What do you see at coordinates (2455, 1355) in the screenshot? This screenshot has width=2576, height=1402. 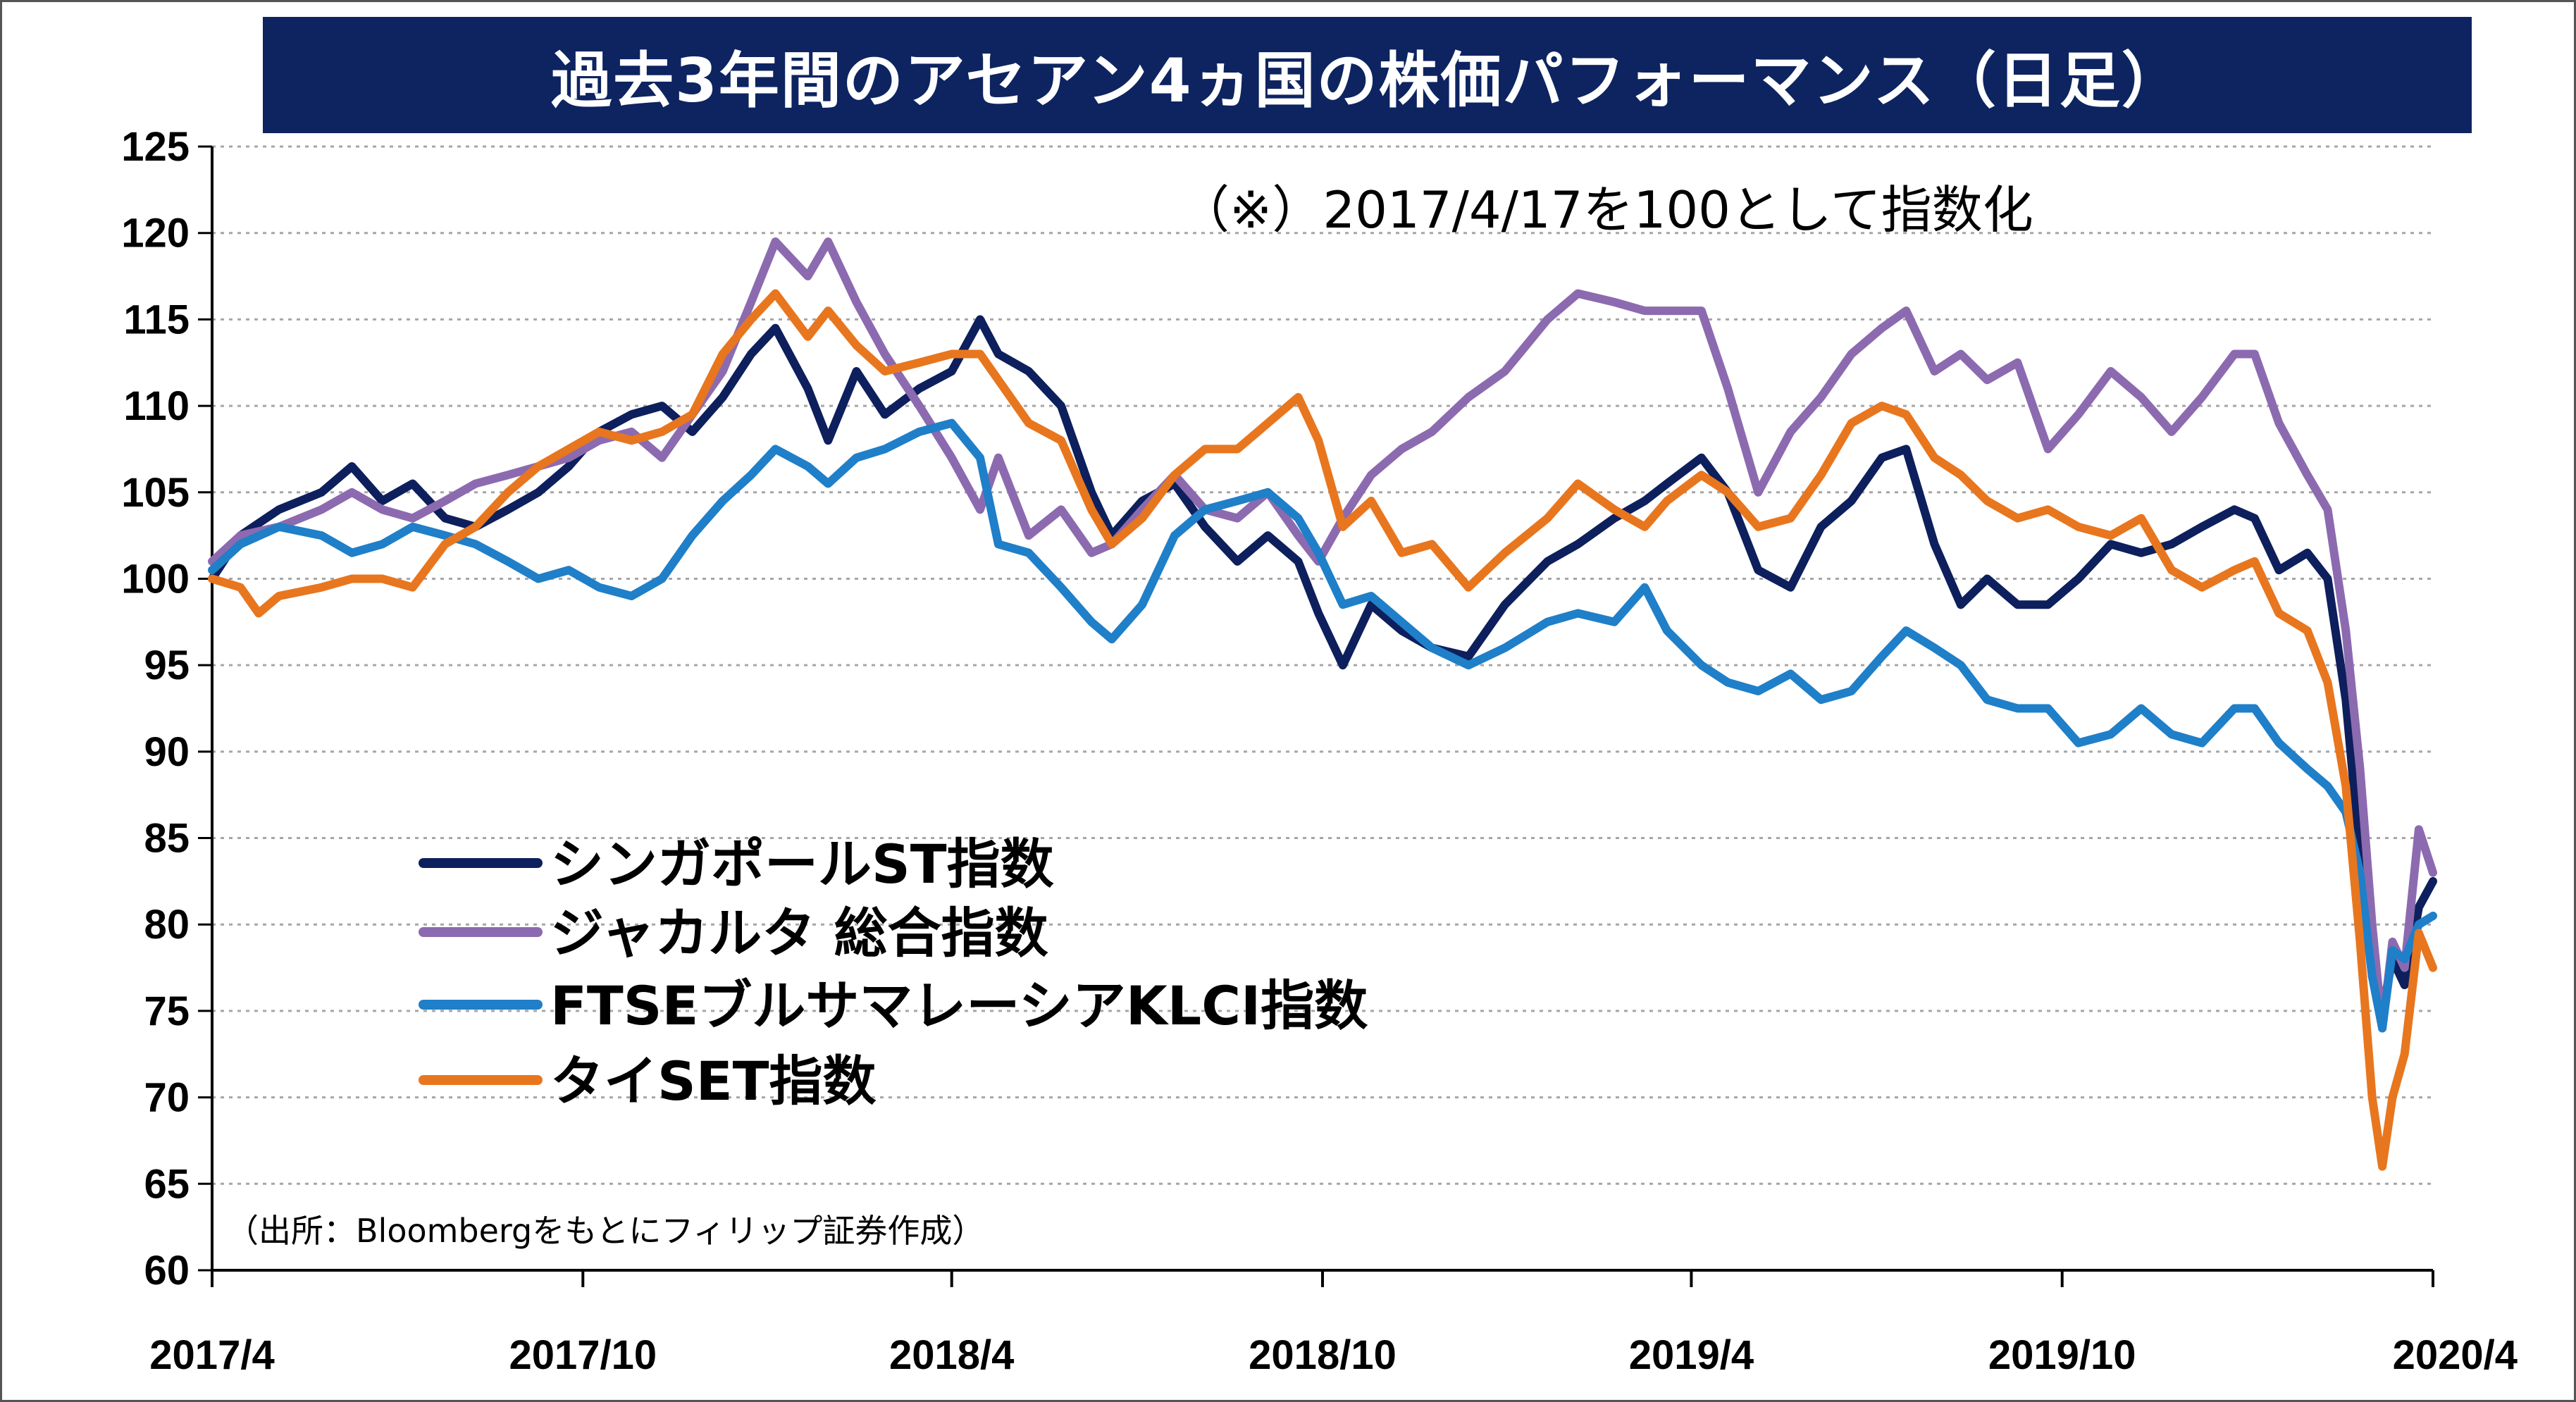 I see `x-tick-label: 2020/4` at bounding box center [2455, 1355].